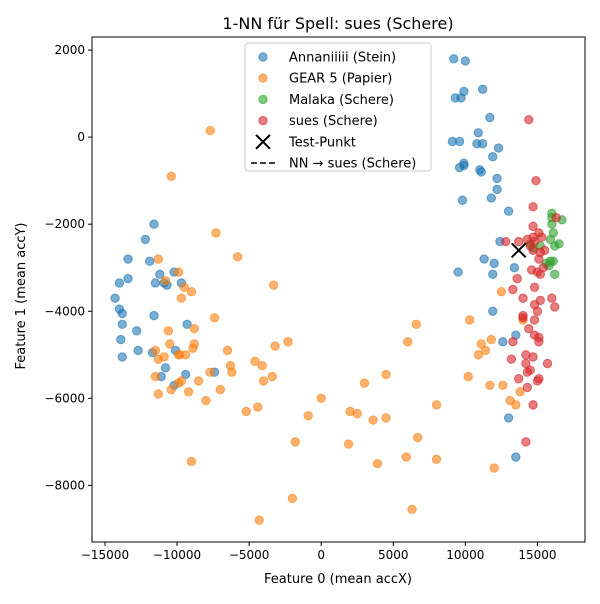 The image size is (600, 604). Describe the element at coordinates (64, 311) in the screenshot. I see `y-tick-label: −4000` at that location.